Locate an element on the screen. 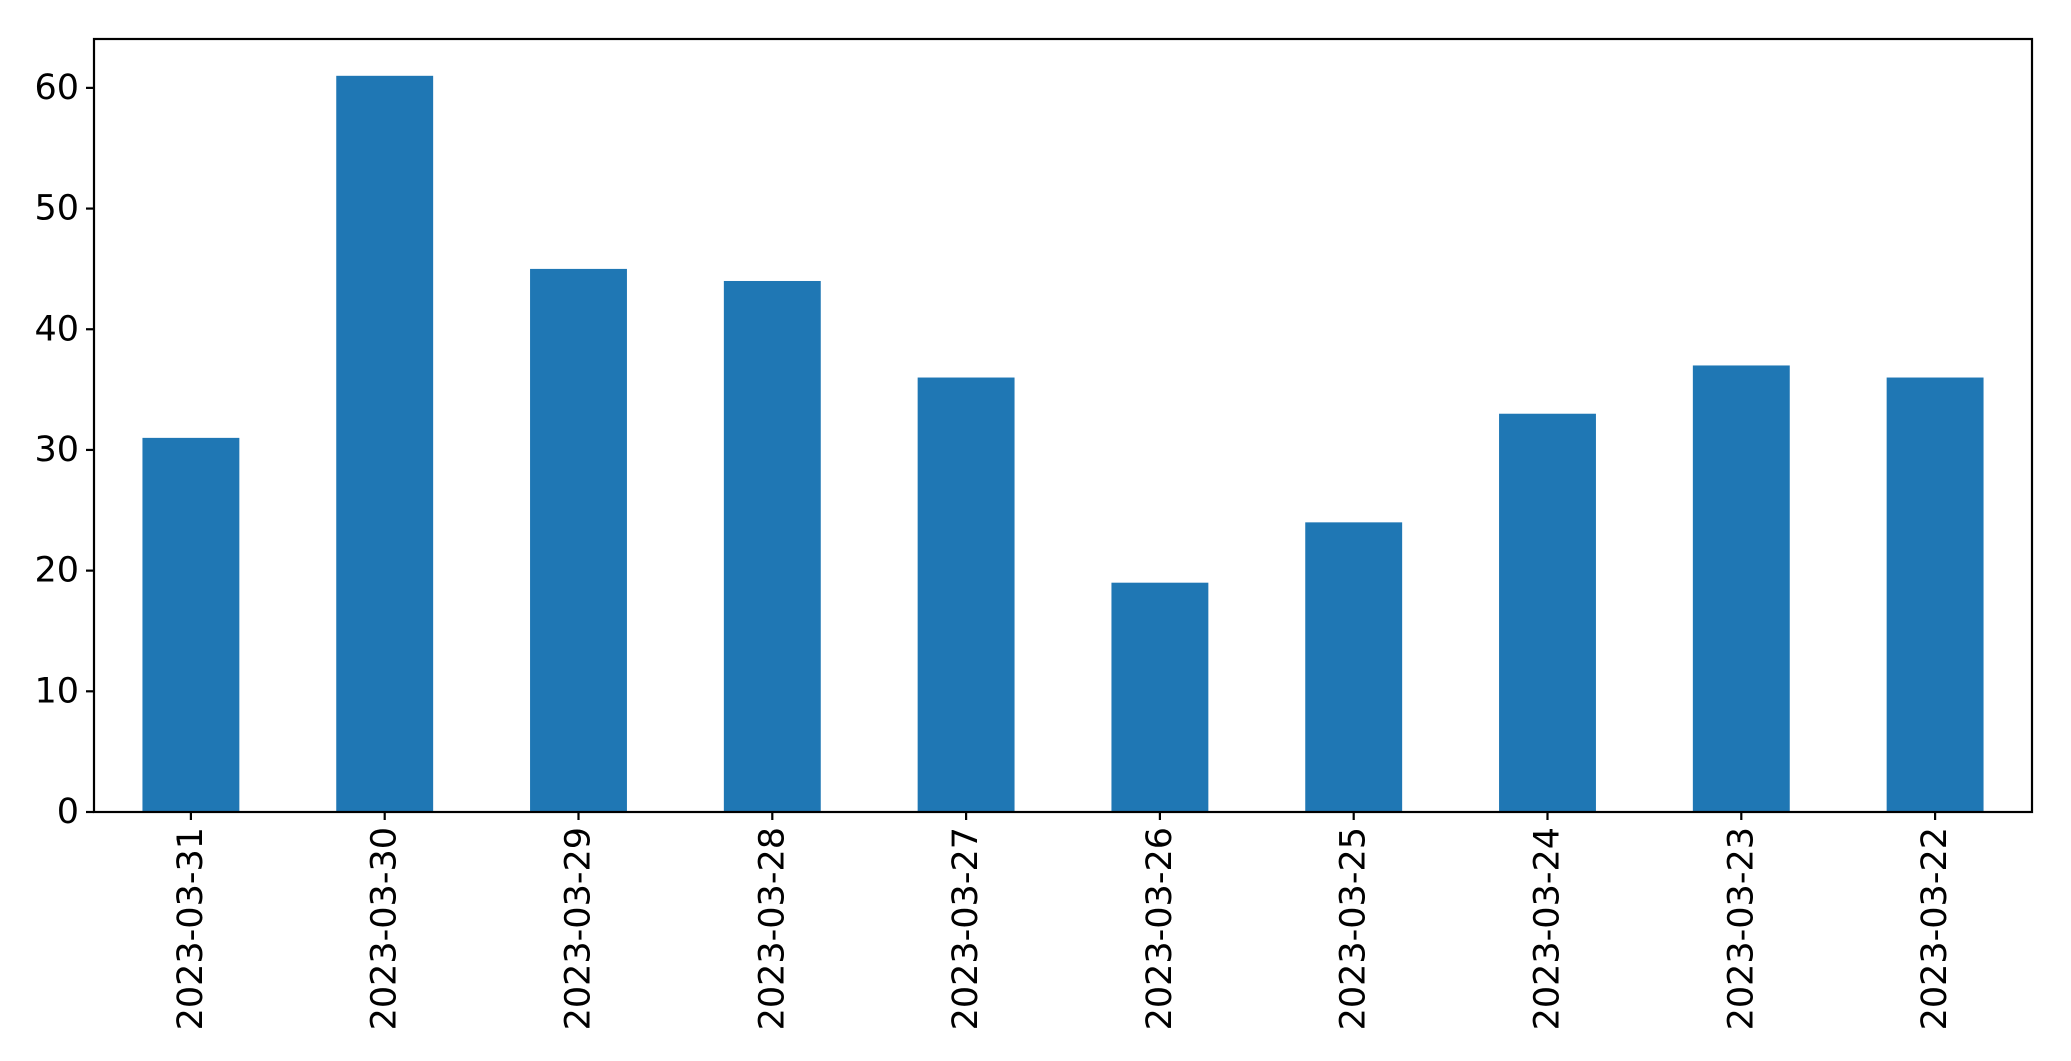 This screenshot has height=1061, width=2071. y-tick-label: 0 is located at coordinates (68, 812).